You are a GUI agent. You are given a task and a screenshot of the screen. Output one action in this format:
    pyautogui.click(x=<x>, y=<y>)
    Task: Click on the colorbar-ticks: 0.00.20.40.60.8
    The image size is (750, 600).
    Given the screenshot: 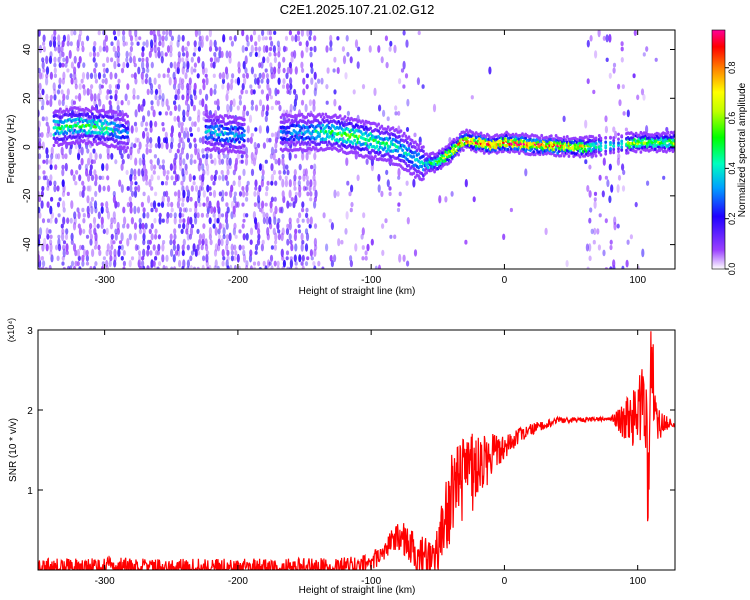 What is the action you would take?
    pyautogui.click(x=731, y=168)
    